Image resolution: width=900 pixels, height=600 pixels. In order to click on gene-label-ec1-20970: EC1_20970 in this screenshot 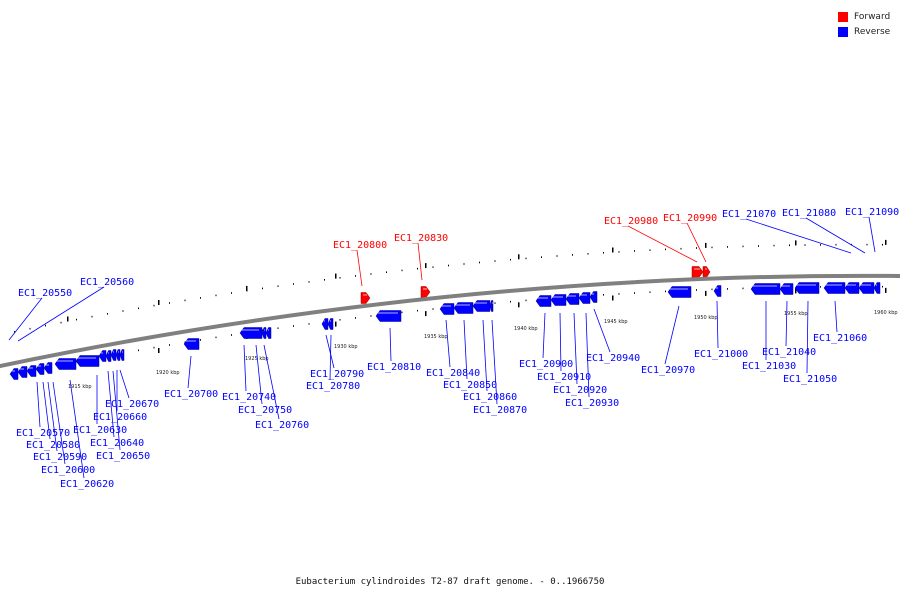, I will do `click(668, 370)`.